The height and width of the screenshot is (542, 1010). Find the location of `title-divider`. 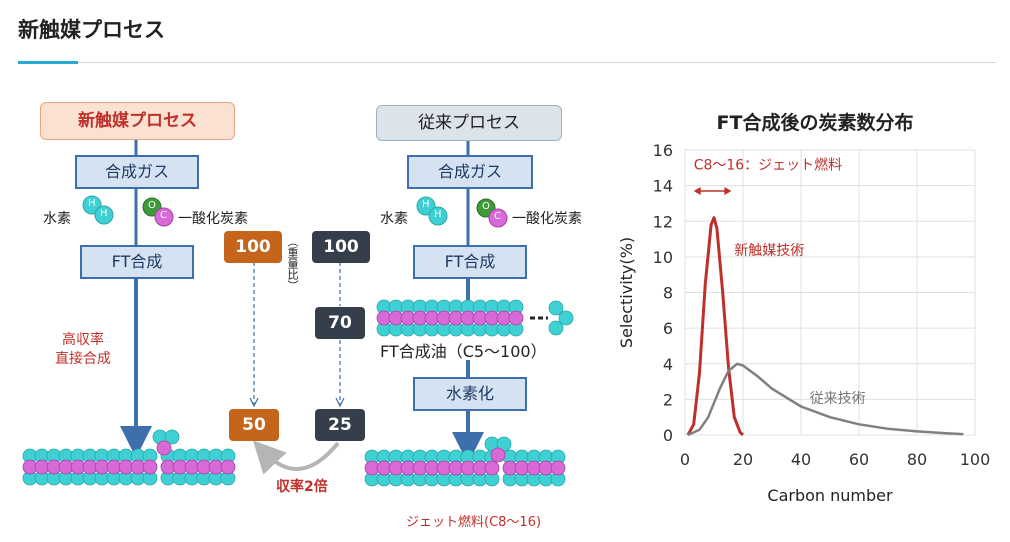

title-divider is located at coordinates (507, 62).